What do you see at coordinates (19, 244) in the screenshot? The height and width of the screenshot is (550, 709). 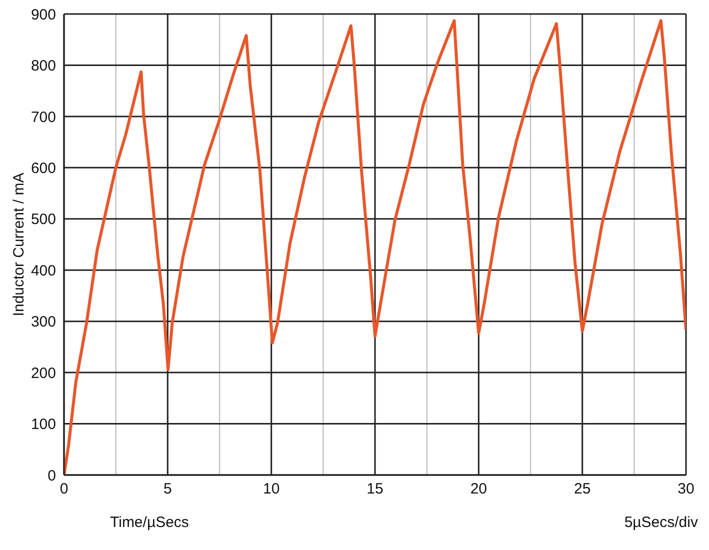 I see `y-axis-title: Inductor Current / mA` at bounding box center [19, 244].